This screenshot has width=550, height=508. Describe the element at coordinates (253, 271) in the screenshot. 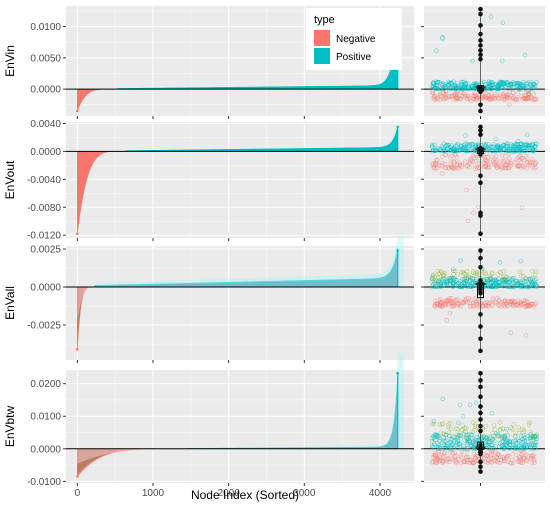

I see `positive-overlap` at that location.